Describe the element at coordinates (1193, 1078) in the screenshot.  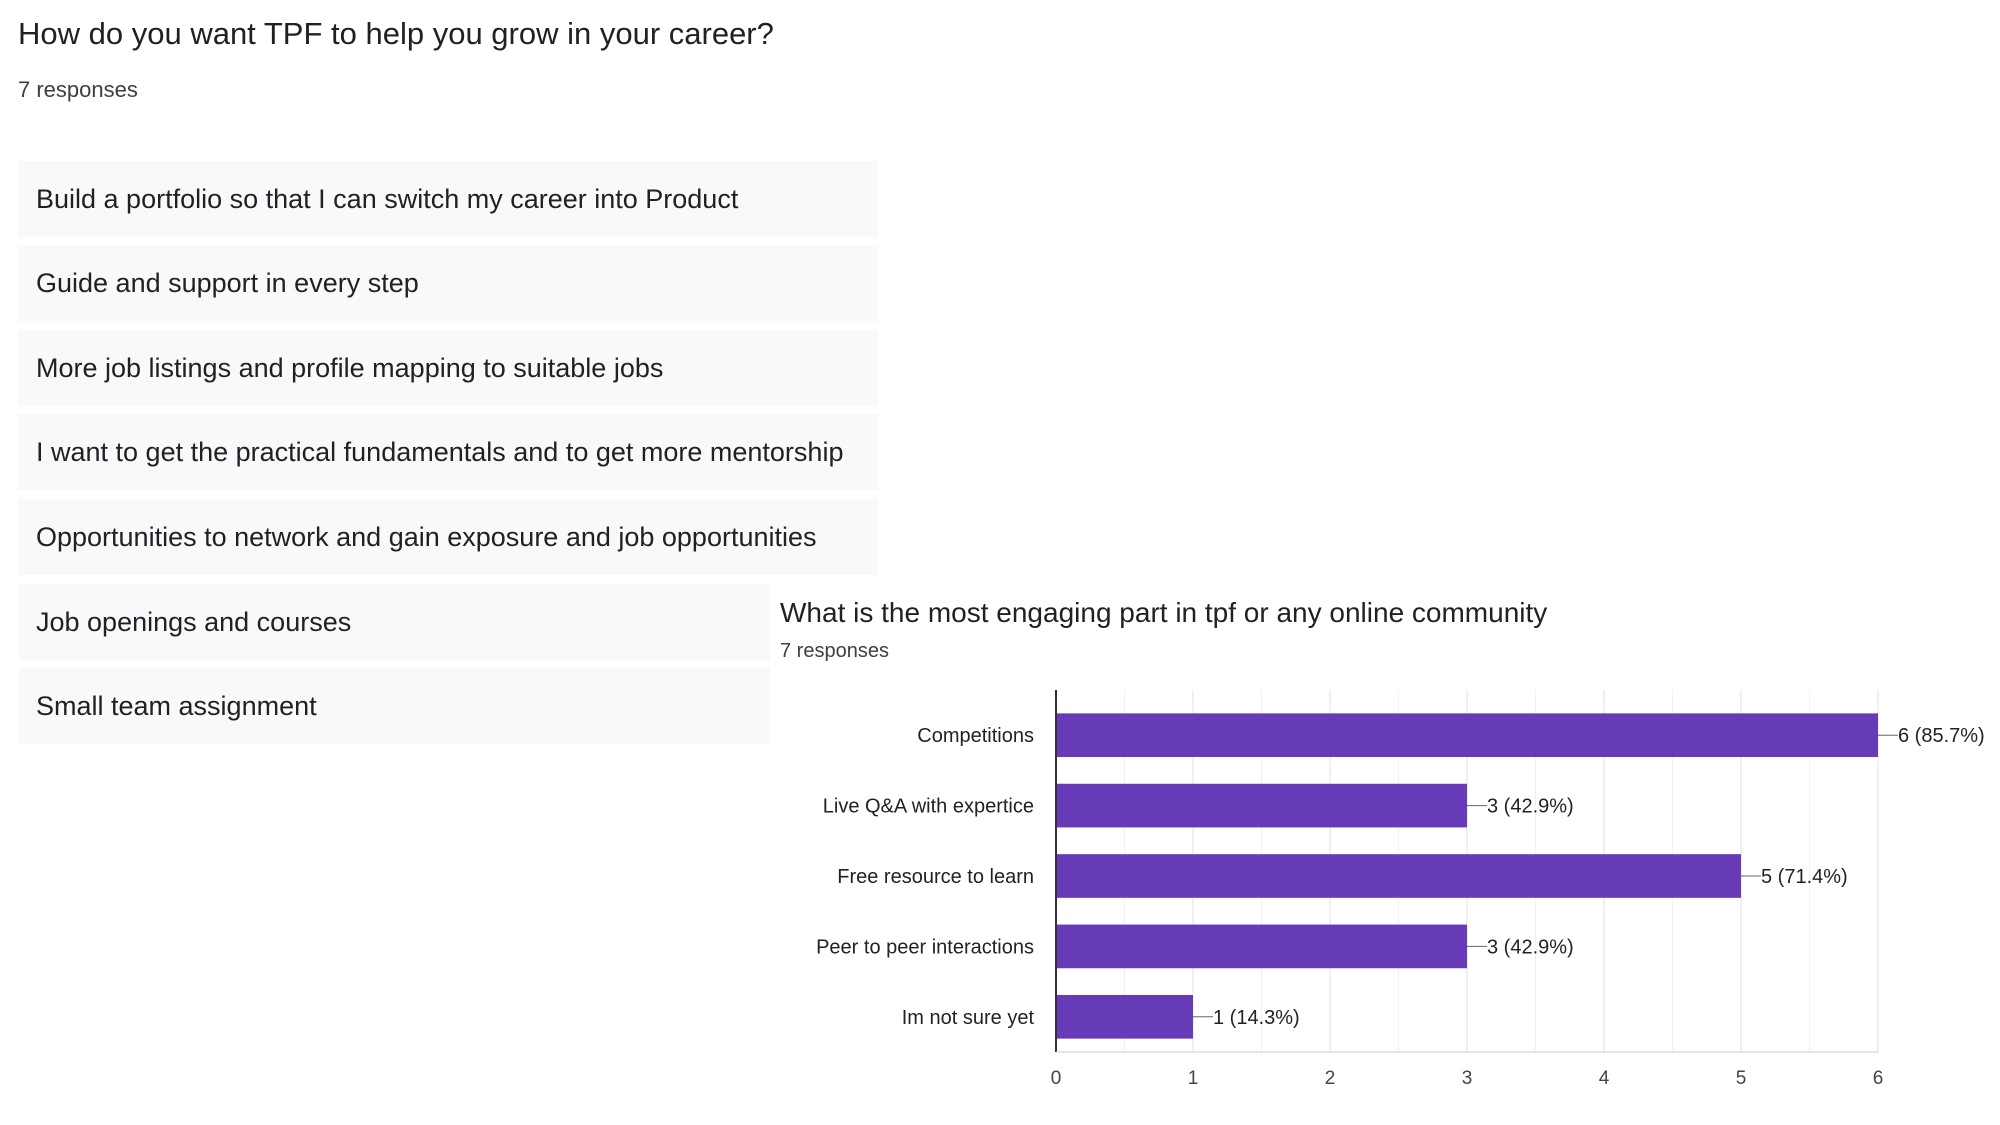
I see `x-tick-label: 1` at that location.